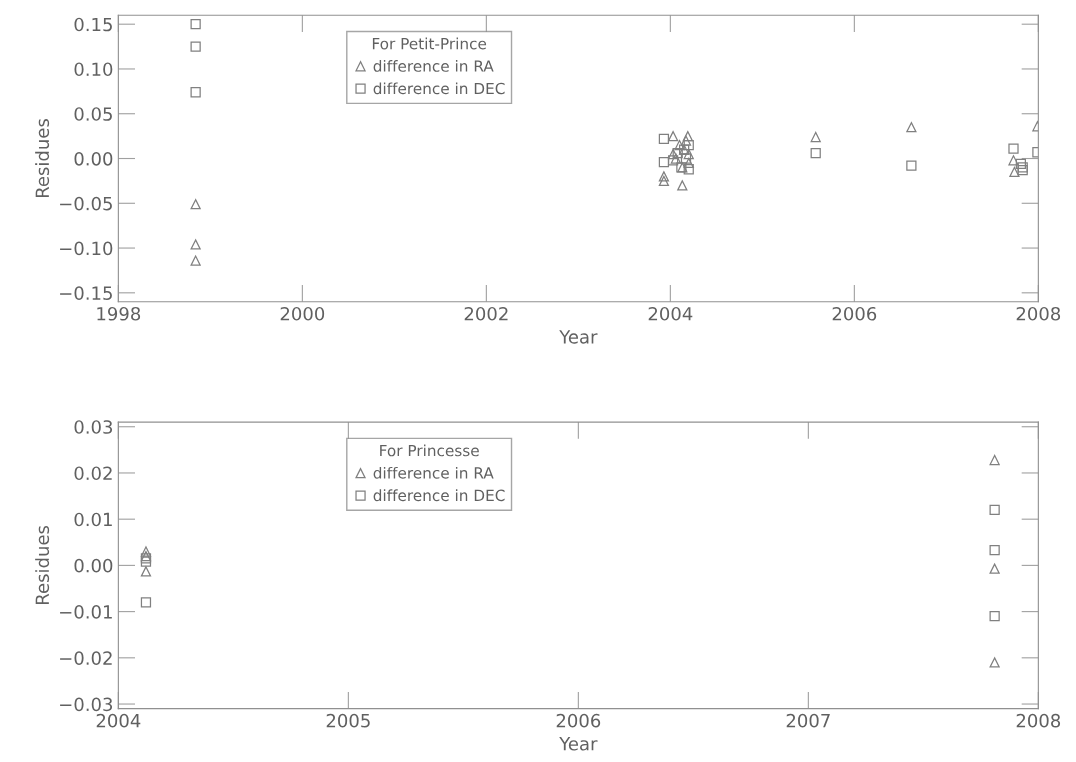 The image size is (1076, 762). Describe the element at coordinates (348, 720) in the screenshot. I see `x-tick-label: 2005` at that location.